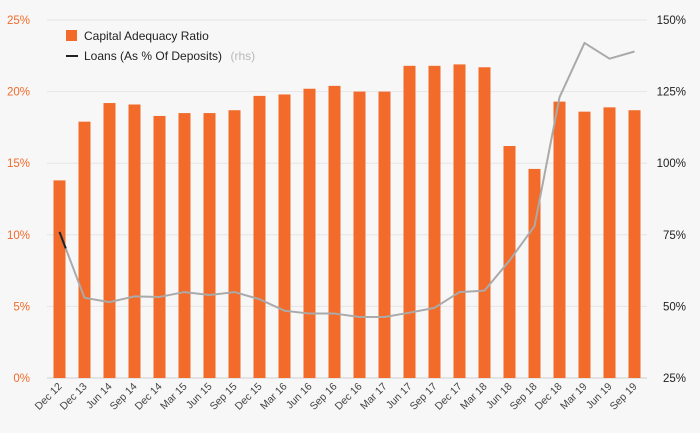 This screenshot has height=433, width=700. I want to click on x-tick-label: Mar 19, so click(574, 397).